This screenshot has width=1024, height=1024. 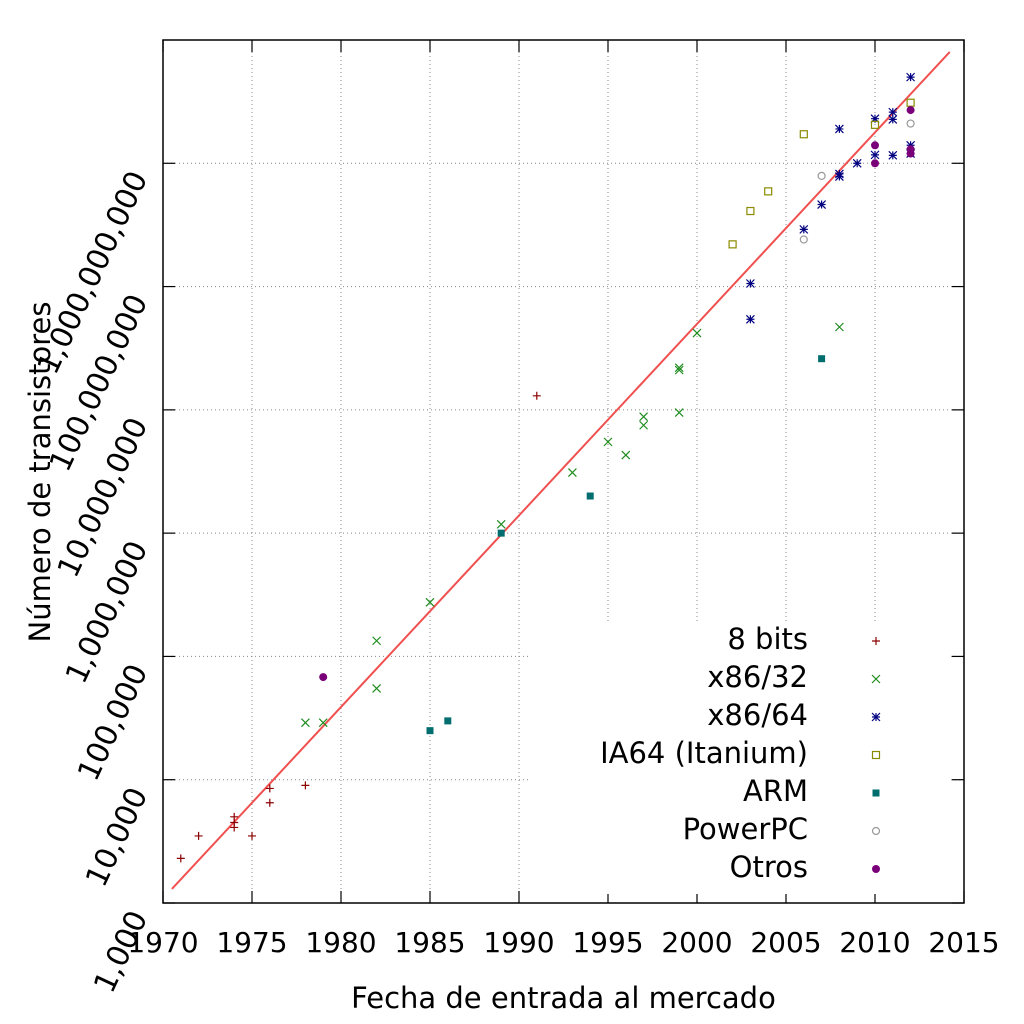 What do you see at coordinates (874, 942) in the screenshot?
I see `x-tick-label: 2010` at bounding box center [874, 942].